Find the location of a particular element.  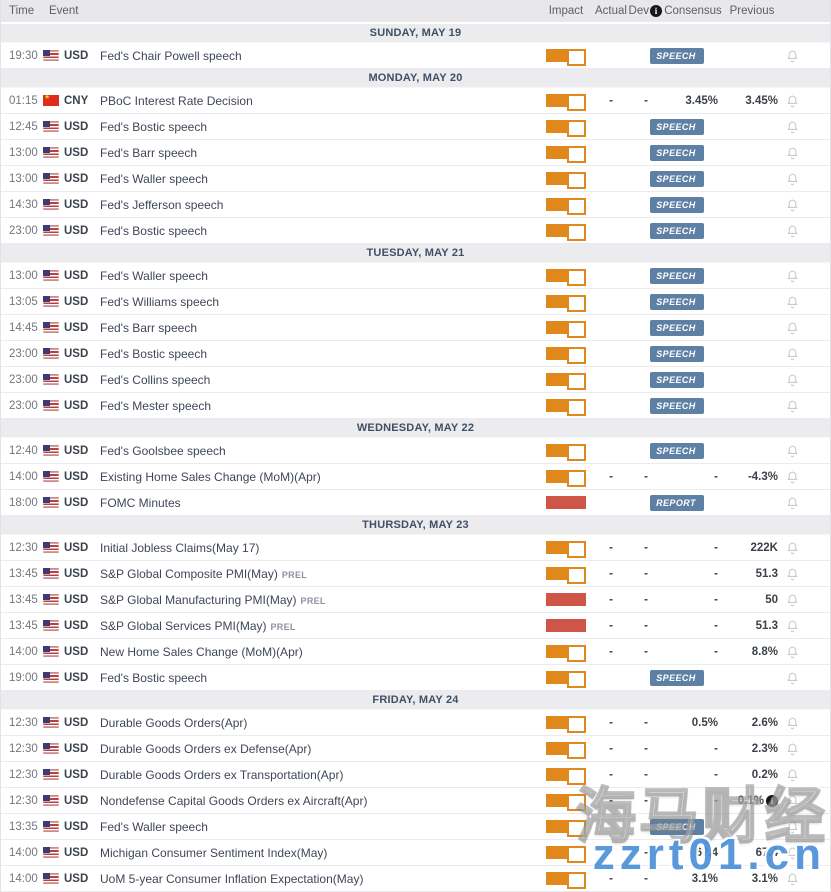

event-row: 23:00 USD Fed's Collins speech SPEECH is located at coordinates (415, 380).